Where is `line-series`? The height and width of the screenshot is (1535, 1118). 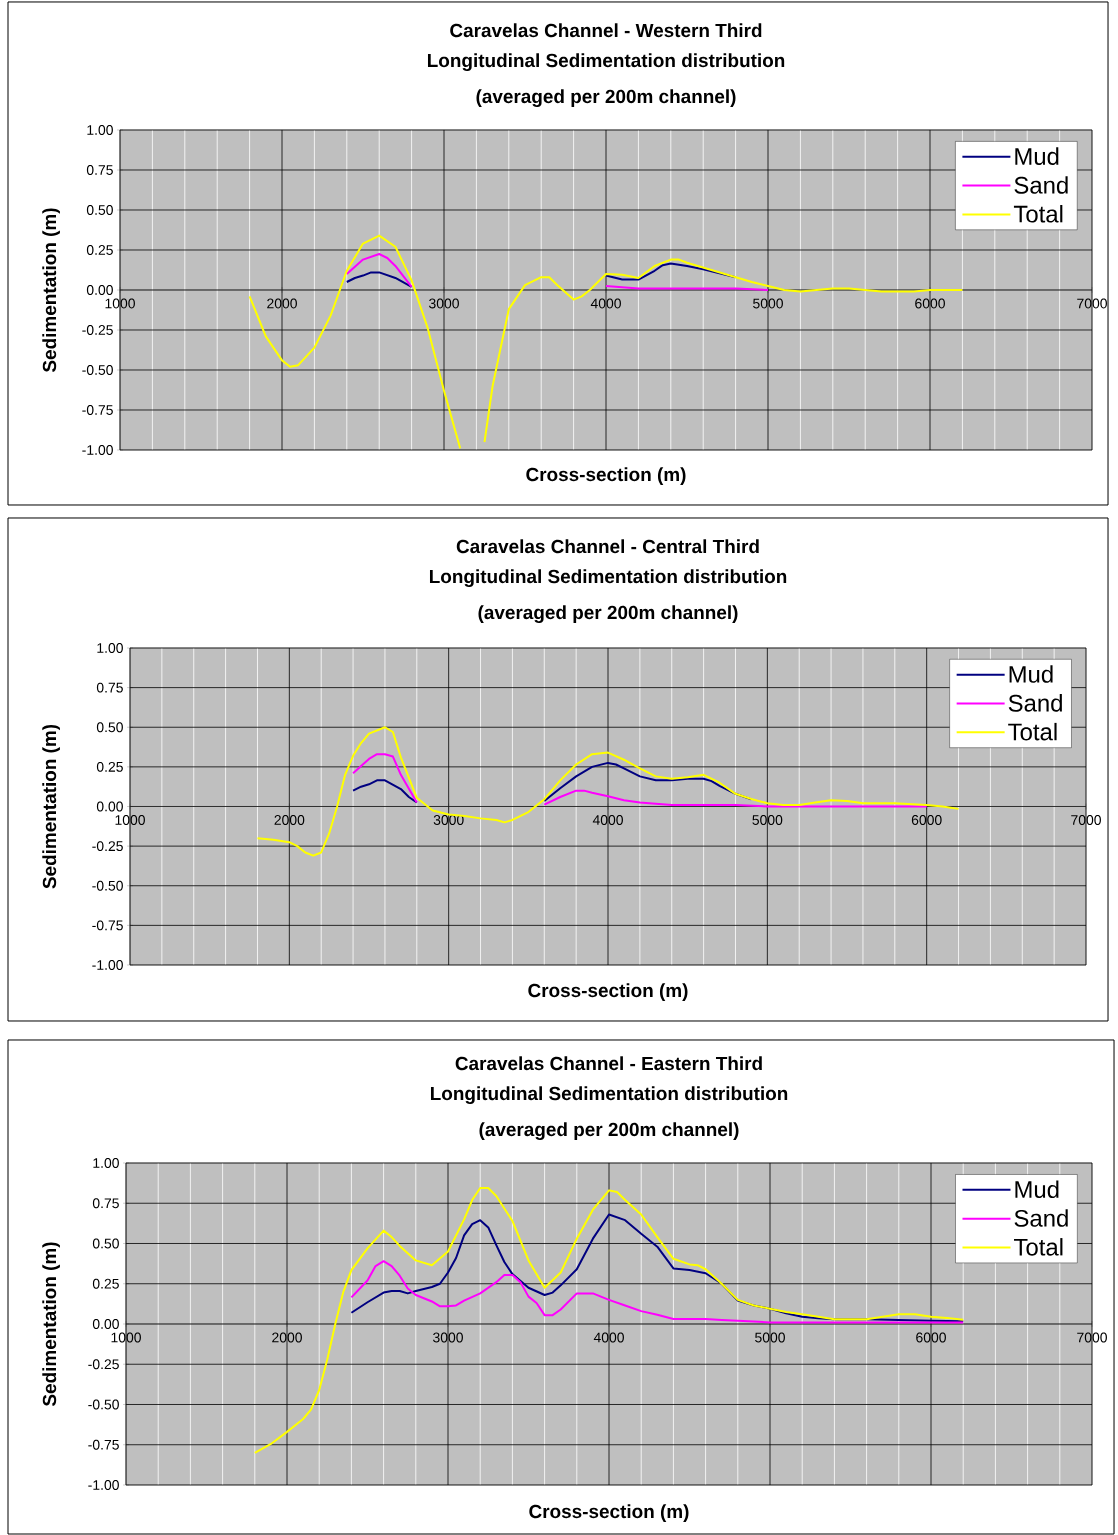 line-series is located at coordinates (657, 1268).